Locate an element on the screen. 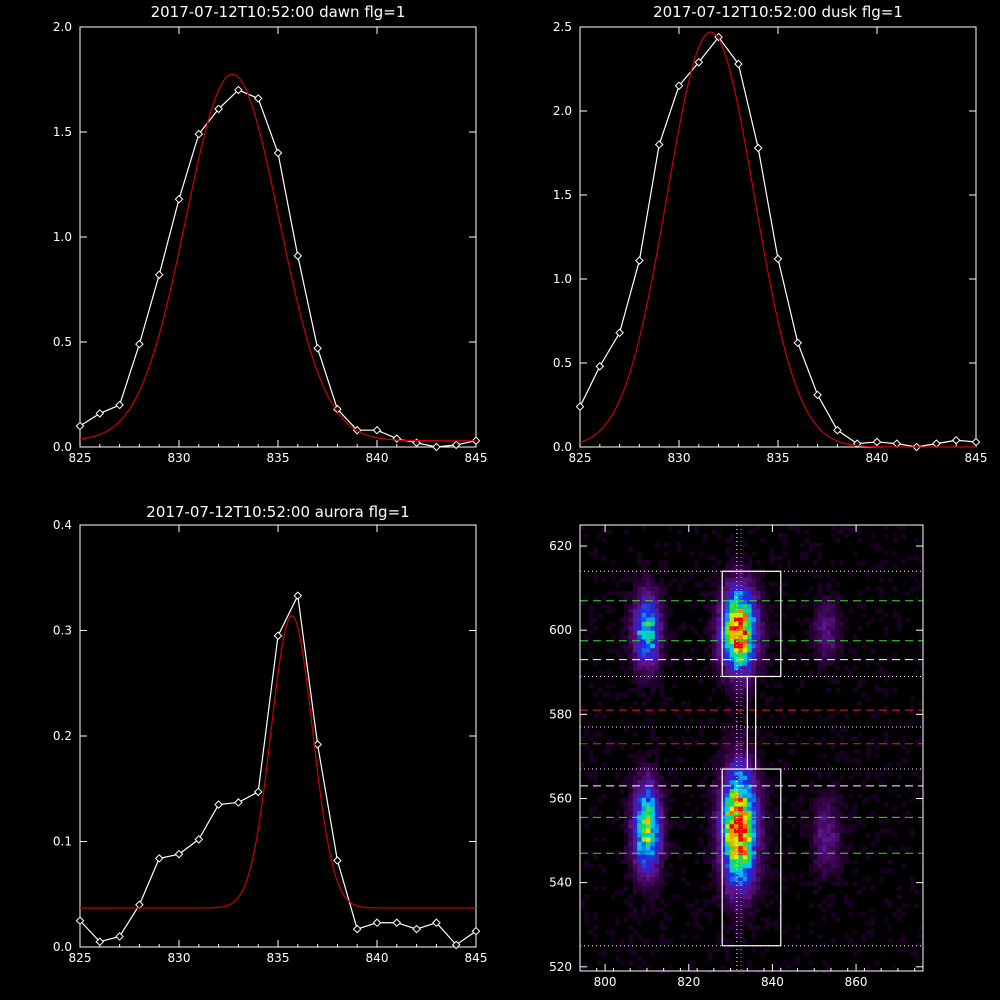  dawn-ytick-label: 1.0 is located at coordinates (62, 237).